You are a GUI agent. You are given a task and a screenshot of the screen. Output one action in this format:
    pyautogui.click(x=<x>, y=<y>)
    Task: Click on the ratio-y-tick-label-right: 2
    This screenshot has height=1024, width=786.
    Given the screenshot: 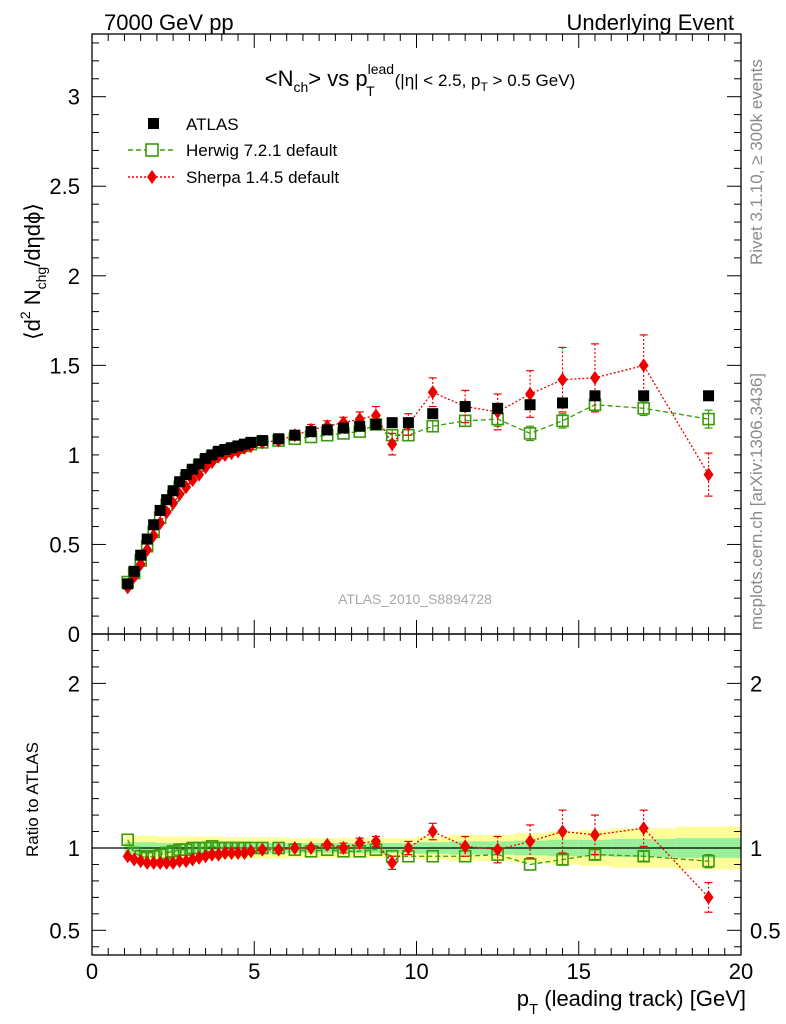 What is the action you would take?
    pyautogui.click(x=756, y=683)
    